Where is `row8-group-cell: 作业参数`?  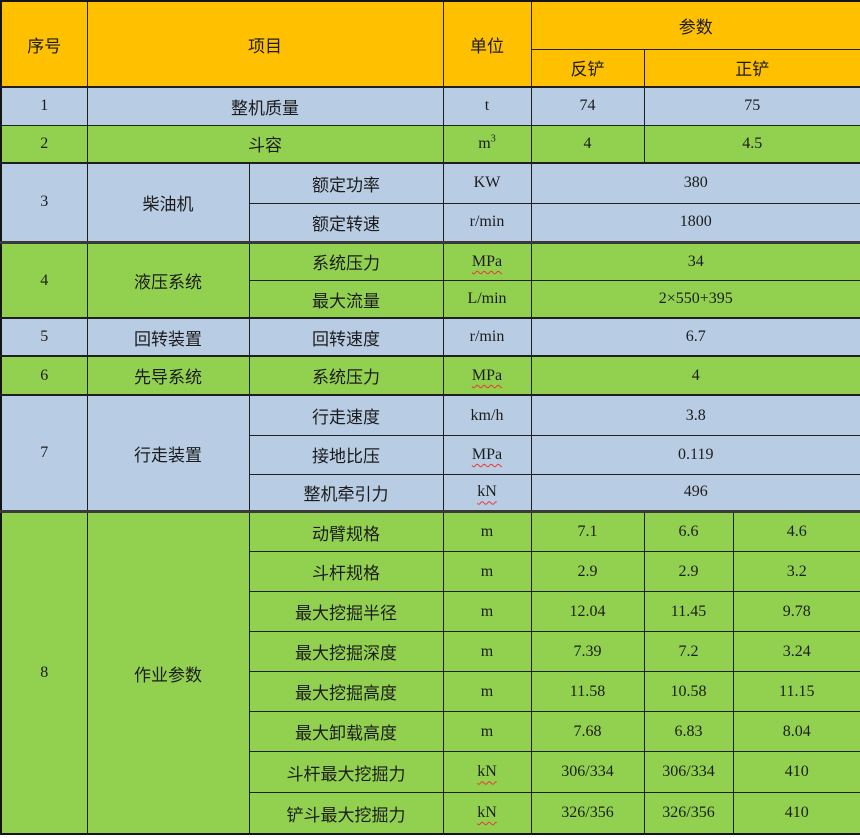 row8-group-cell: 作业参数 is located at coordinates (168, 672).